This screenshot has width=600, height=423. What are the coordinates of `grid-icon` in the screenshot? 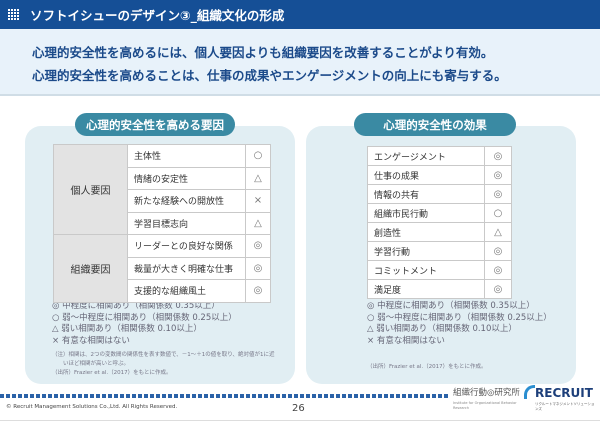 It's located at (14, 14).